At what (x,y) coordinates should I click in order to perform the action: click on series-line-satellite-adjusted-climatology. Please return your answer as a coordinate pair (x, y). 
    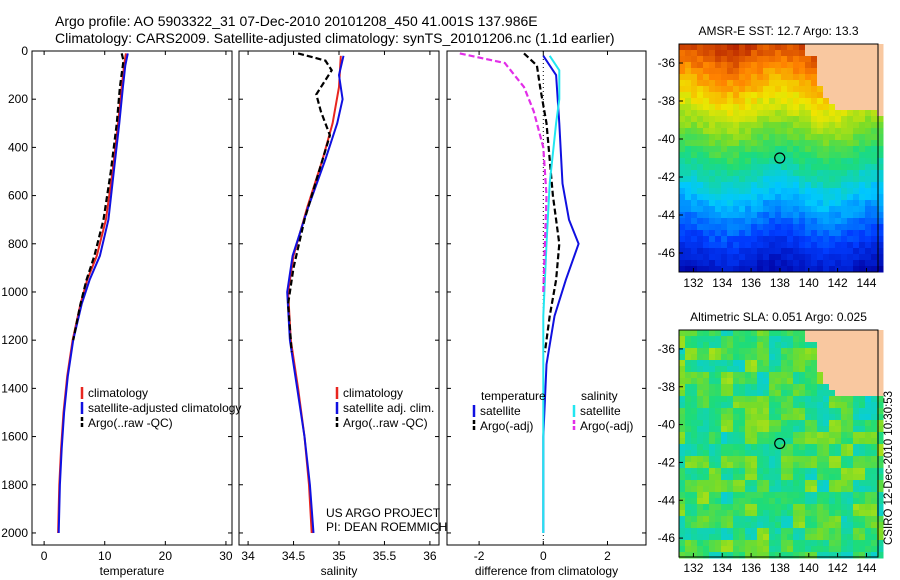
    Looking at the image, I should click on (93, 293).